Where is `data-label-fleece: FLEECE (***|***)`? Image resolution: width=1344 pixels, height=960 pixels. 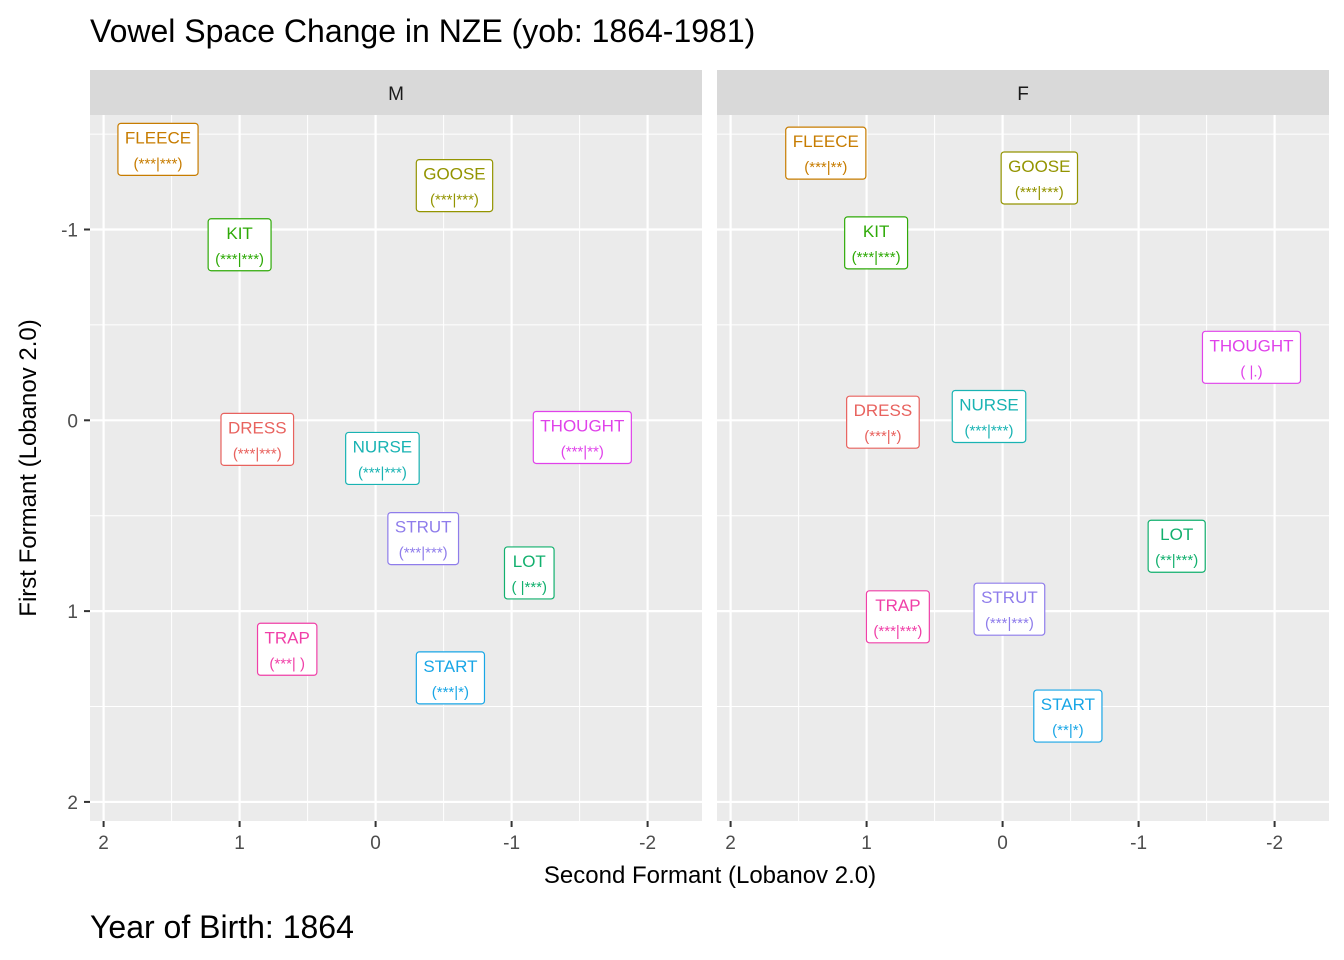 data-label-fleece: FLEECE (***|***) is located at coordinates (158, 149).